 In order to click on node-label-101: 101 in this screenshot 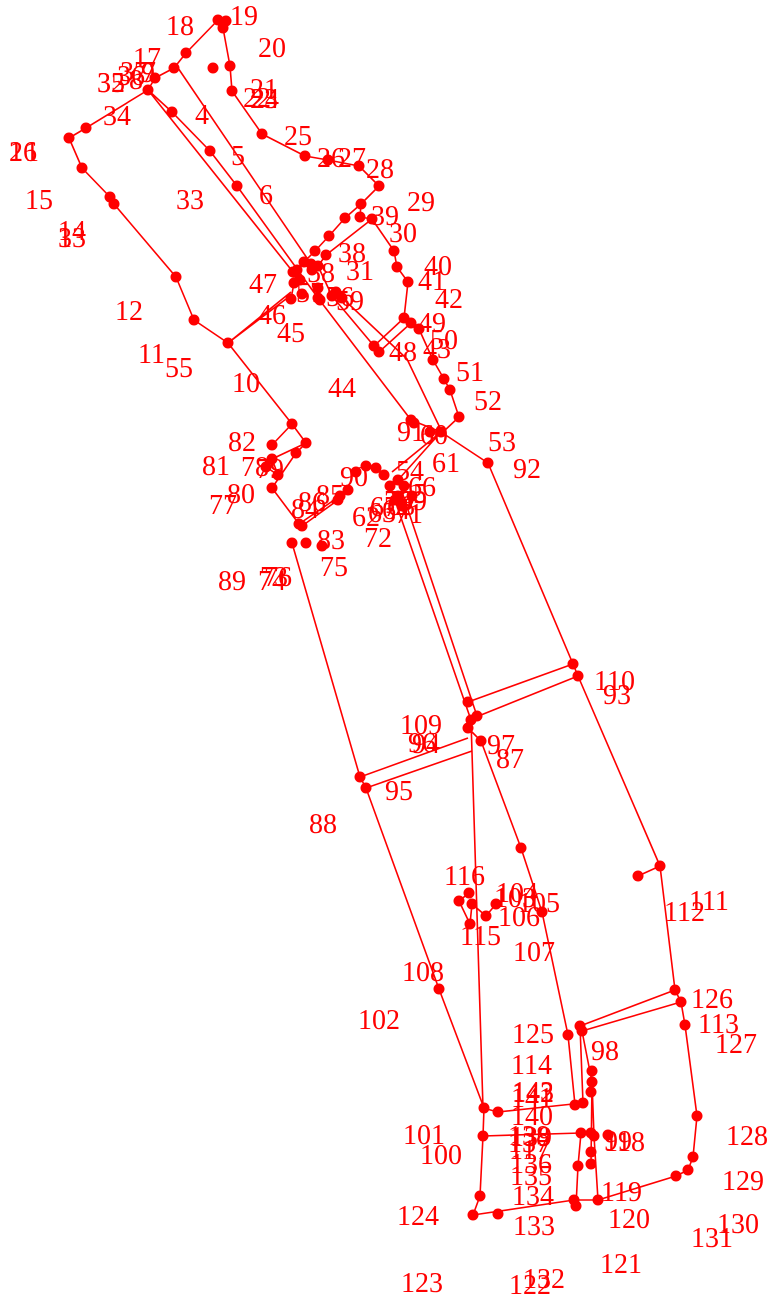, I will do `click(424, 1135)`.